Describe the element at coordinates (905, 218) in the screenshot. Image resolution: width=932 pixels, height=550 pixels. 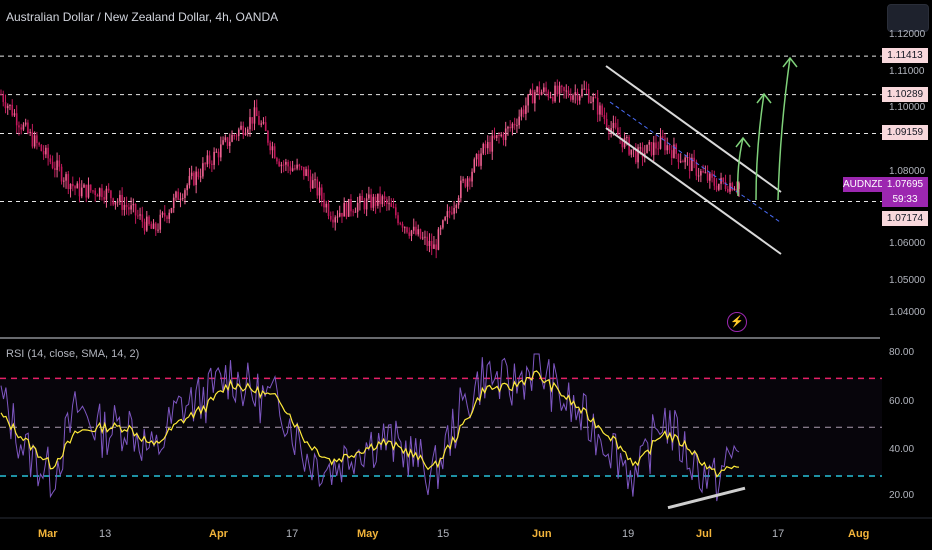
I see `level-label: 1.07174` at that location.